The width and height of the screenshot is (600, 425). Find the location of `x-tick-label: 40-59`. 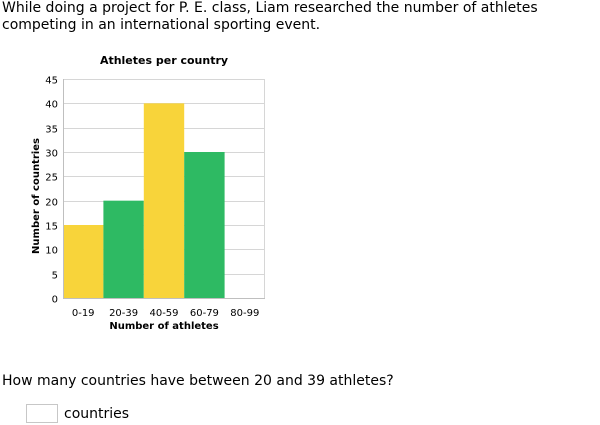

x-tick-label: 40-59 is located at coordinates (163, 313).